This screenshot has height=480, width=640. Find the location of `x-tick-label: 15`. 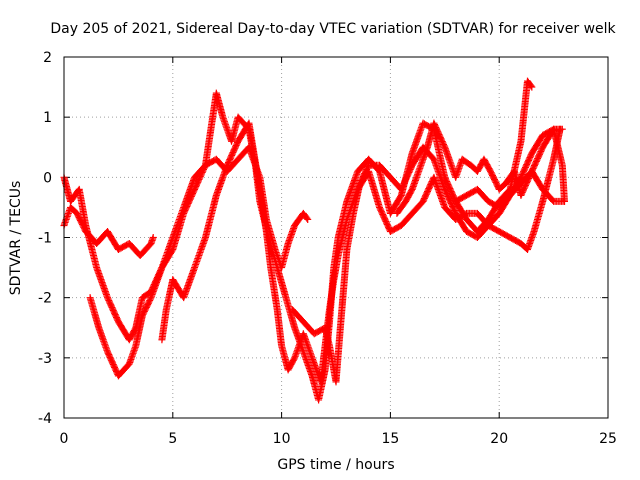

x-tick-label: 15 is located at coordinates (390, 439).